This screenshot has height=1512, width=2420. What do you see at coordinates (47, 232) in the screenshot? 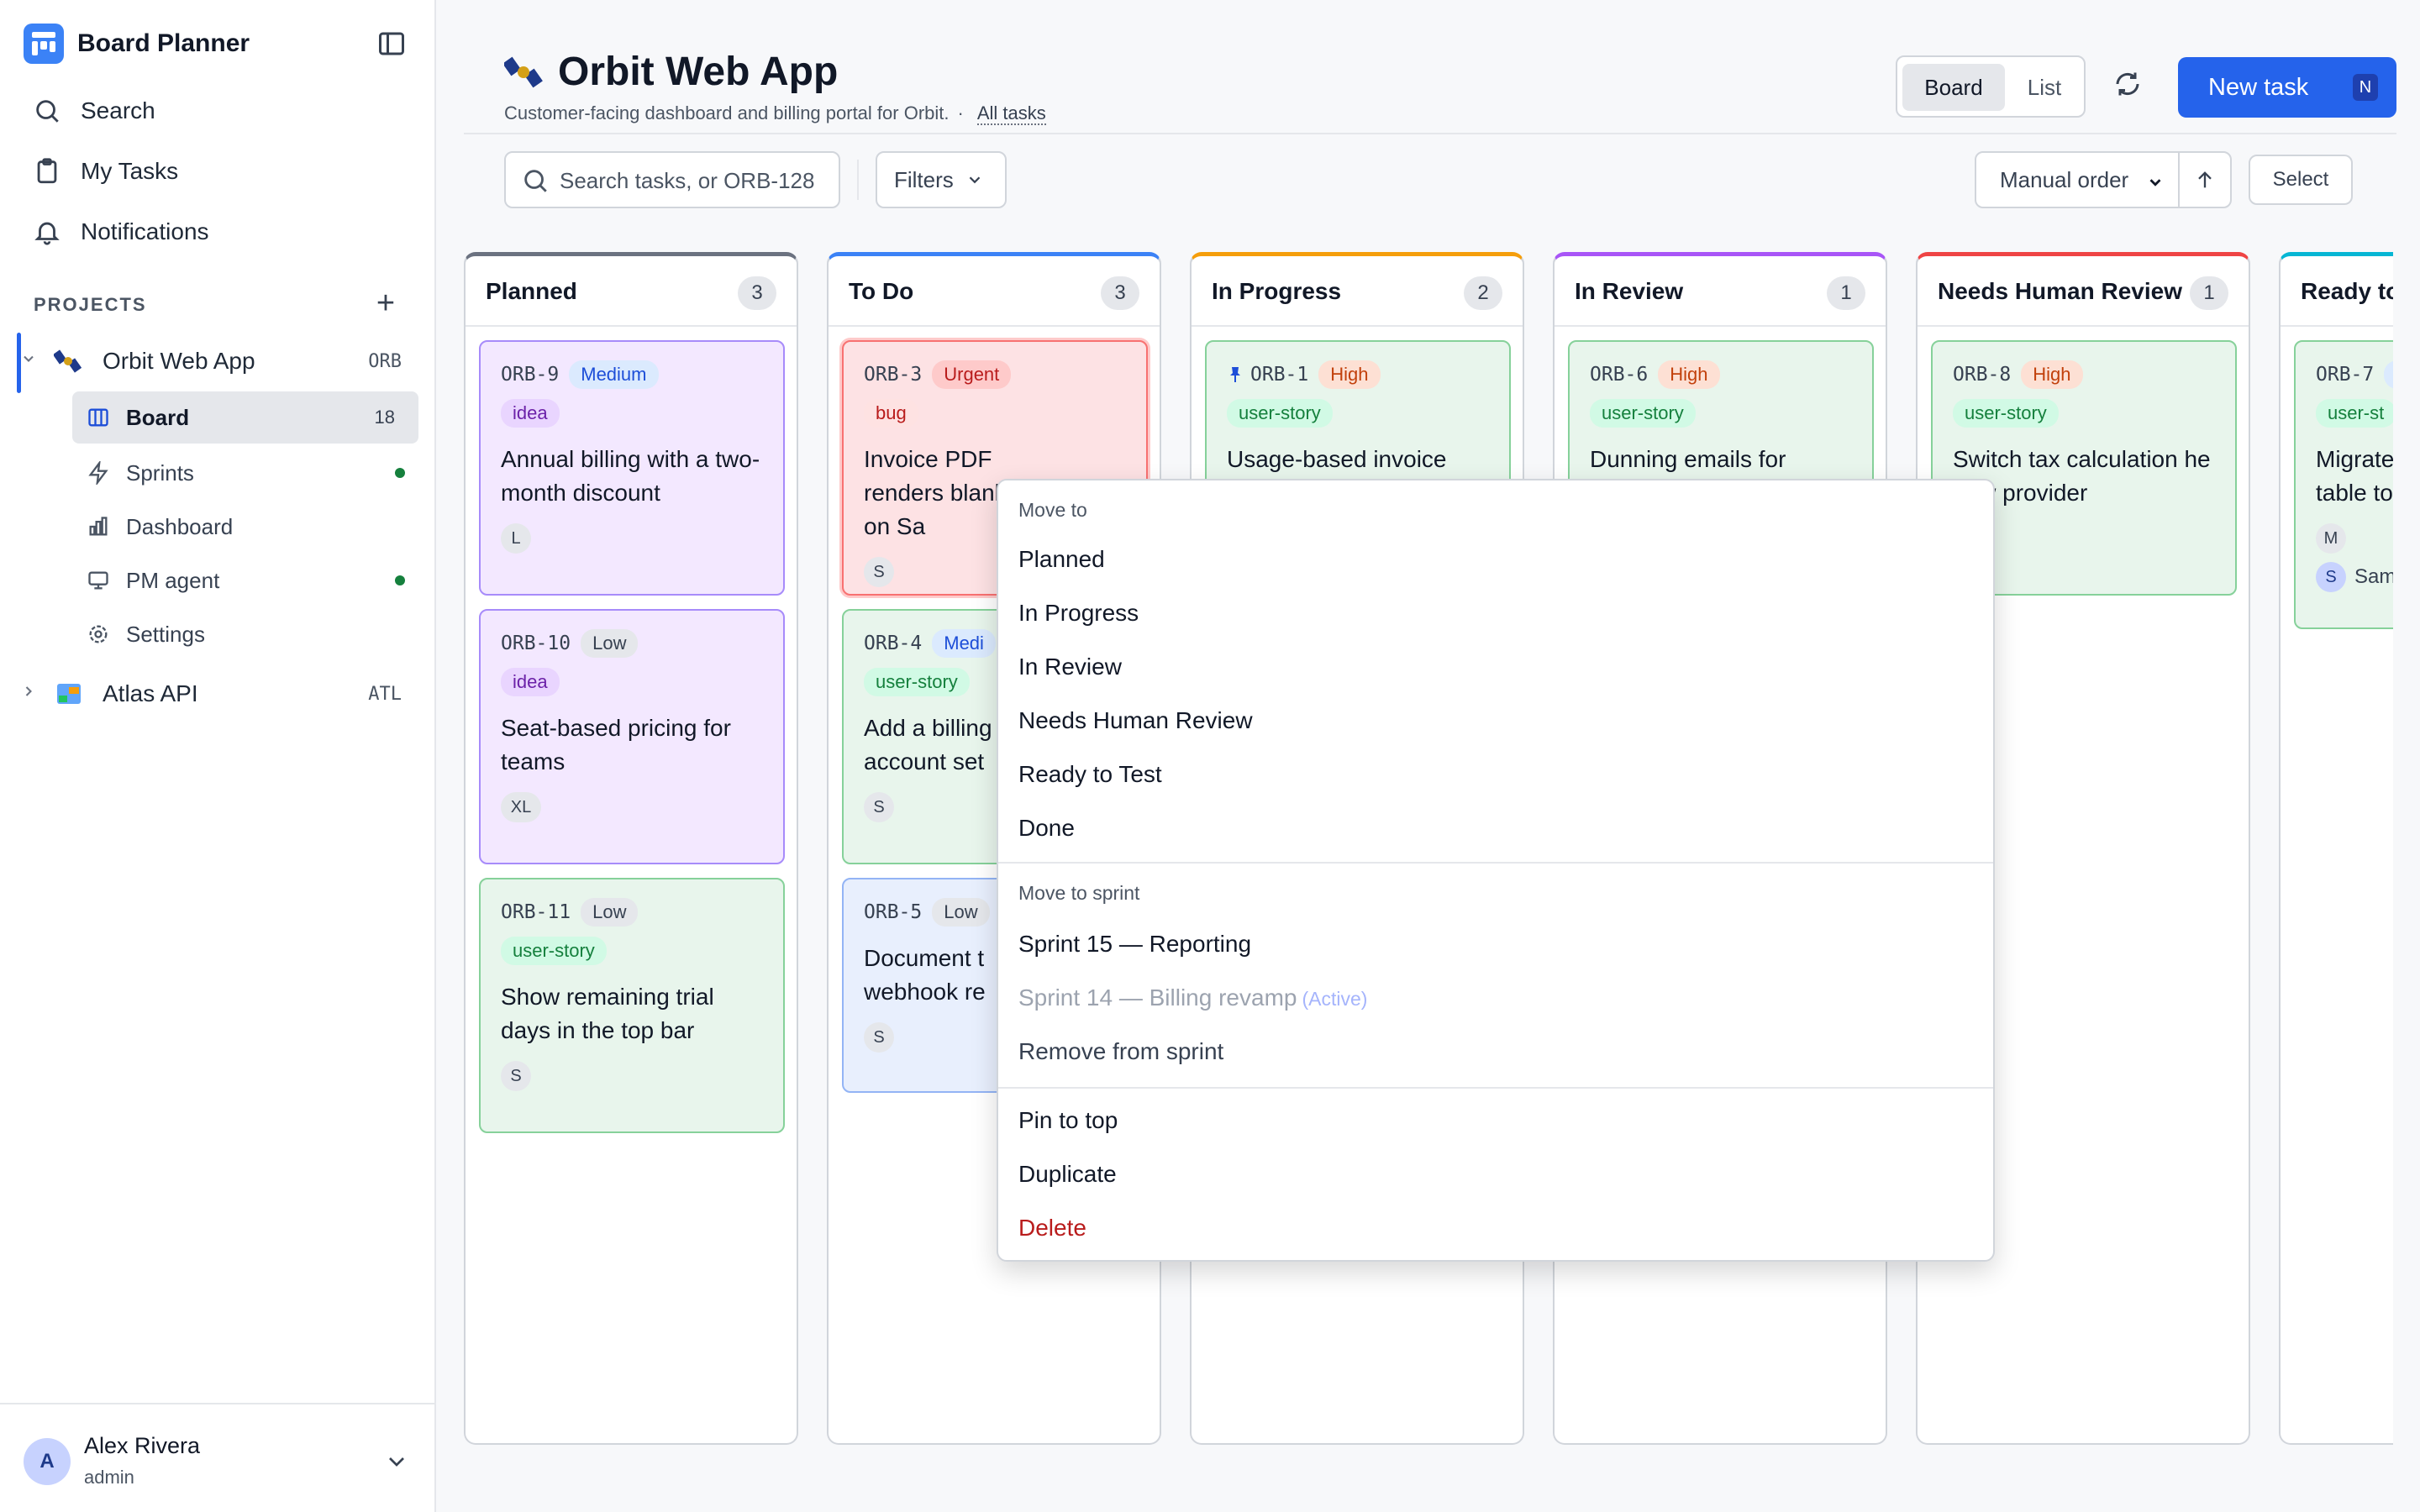
I see `bell-icon` at bounding box center [47, 232].